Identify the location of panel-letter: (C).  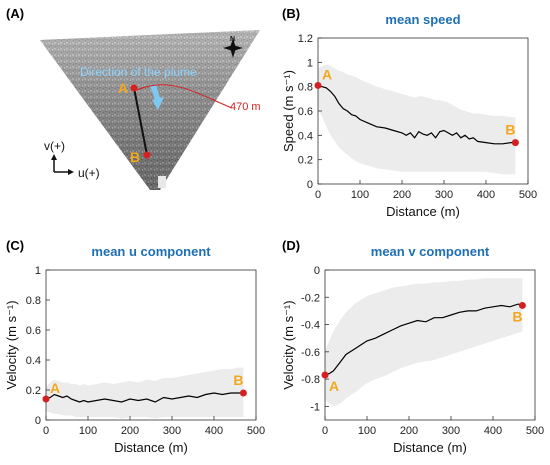
(15, 245).